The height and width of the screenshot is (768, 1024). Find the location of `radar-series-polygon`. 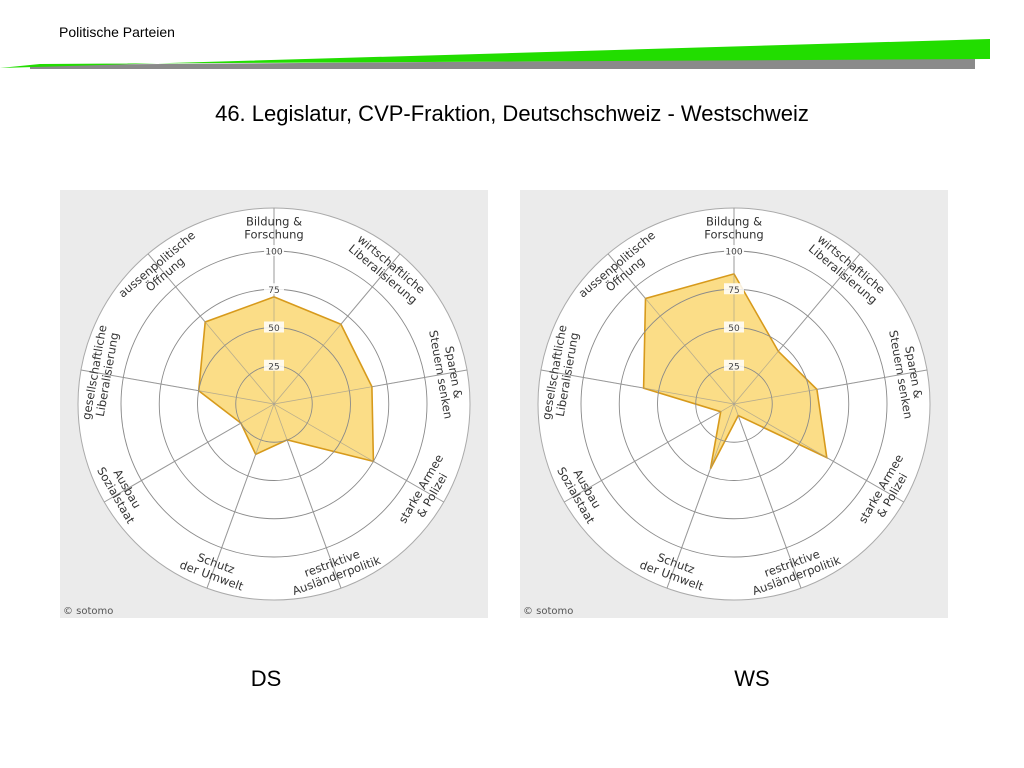

radar-series-polygon is located at coordinates (735, 371).